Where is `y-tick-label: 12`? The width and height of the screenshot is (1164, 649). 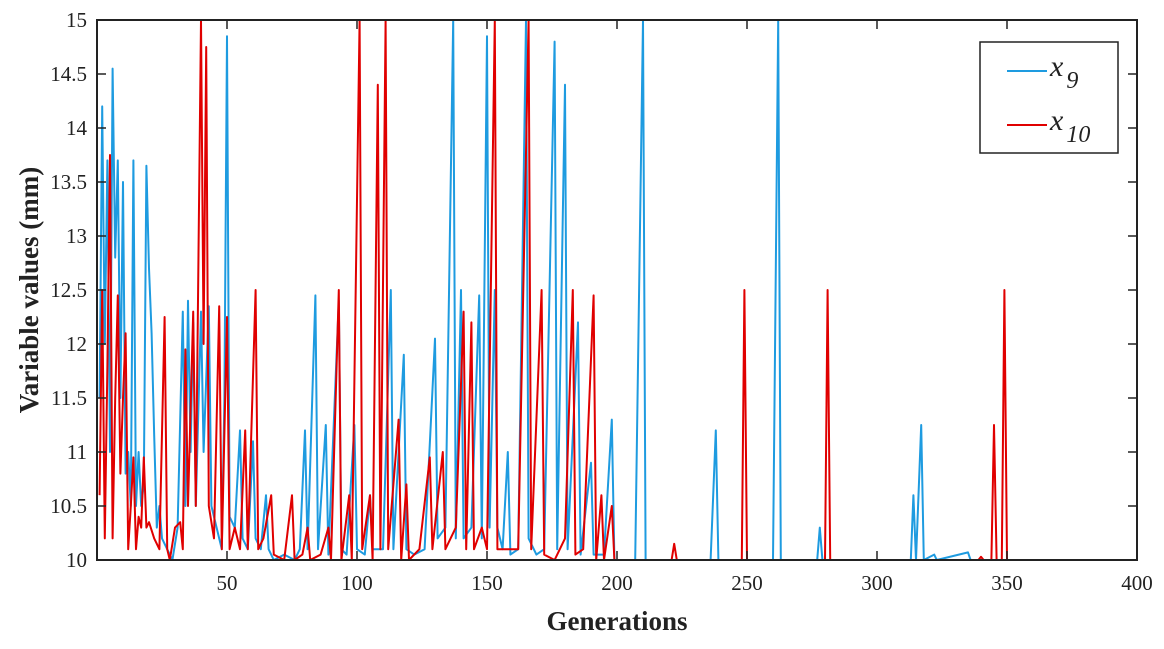
y-tick-label: 12 is located at coordinates (76, 344).